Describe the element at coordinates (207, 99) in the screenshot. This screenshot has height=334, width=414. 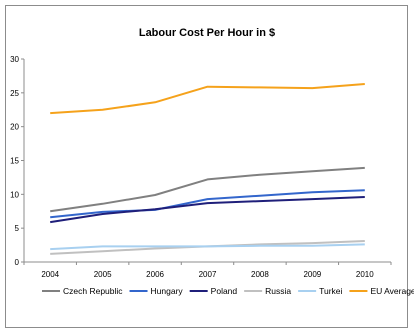
I see `series-line-eu-average` at that location.